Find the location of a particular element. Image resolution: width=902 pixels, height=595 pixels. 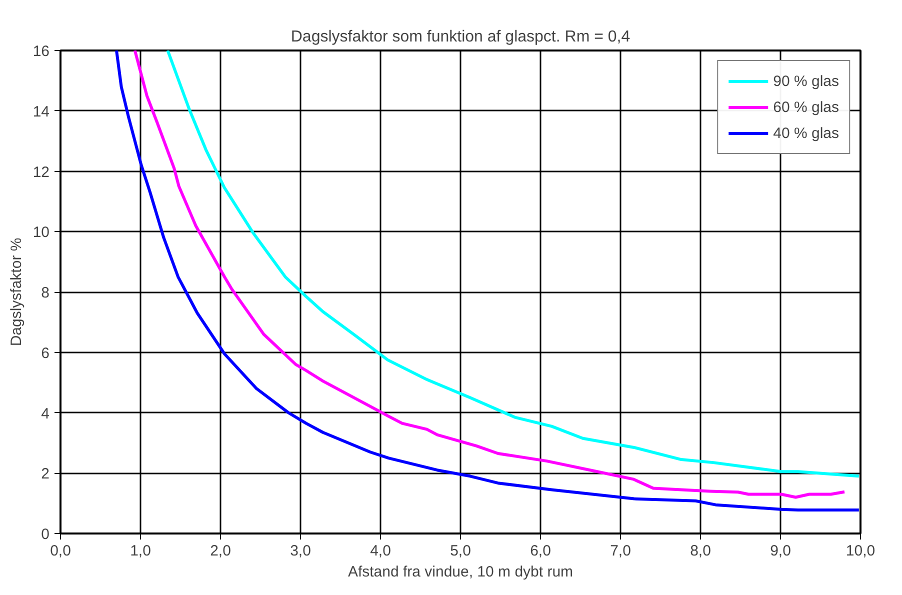

x-tick-label: 4,0 is located at coordinates (380, 551).